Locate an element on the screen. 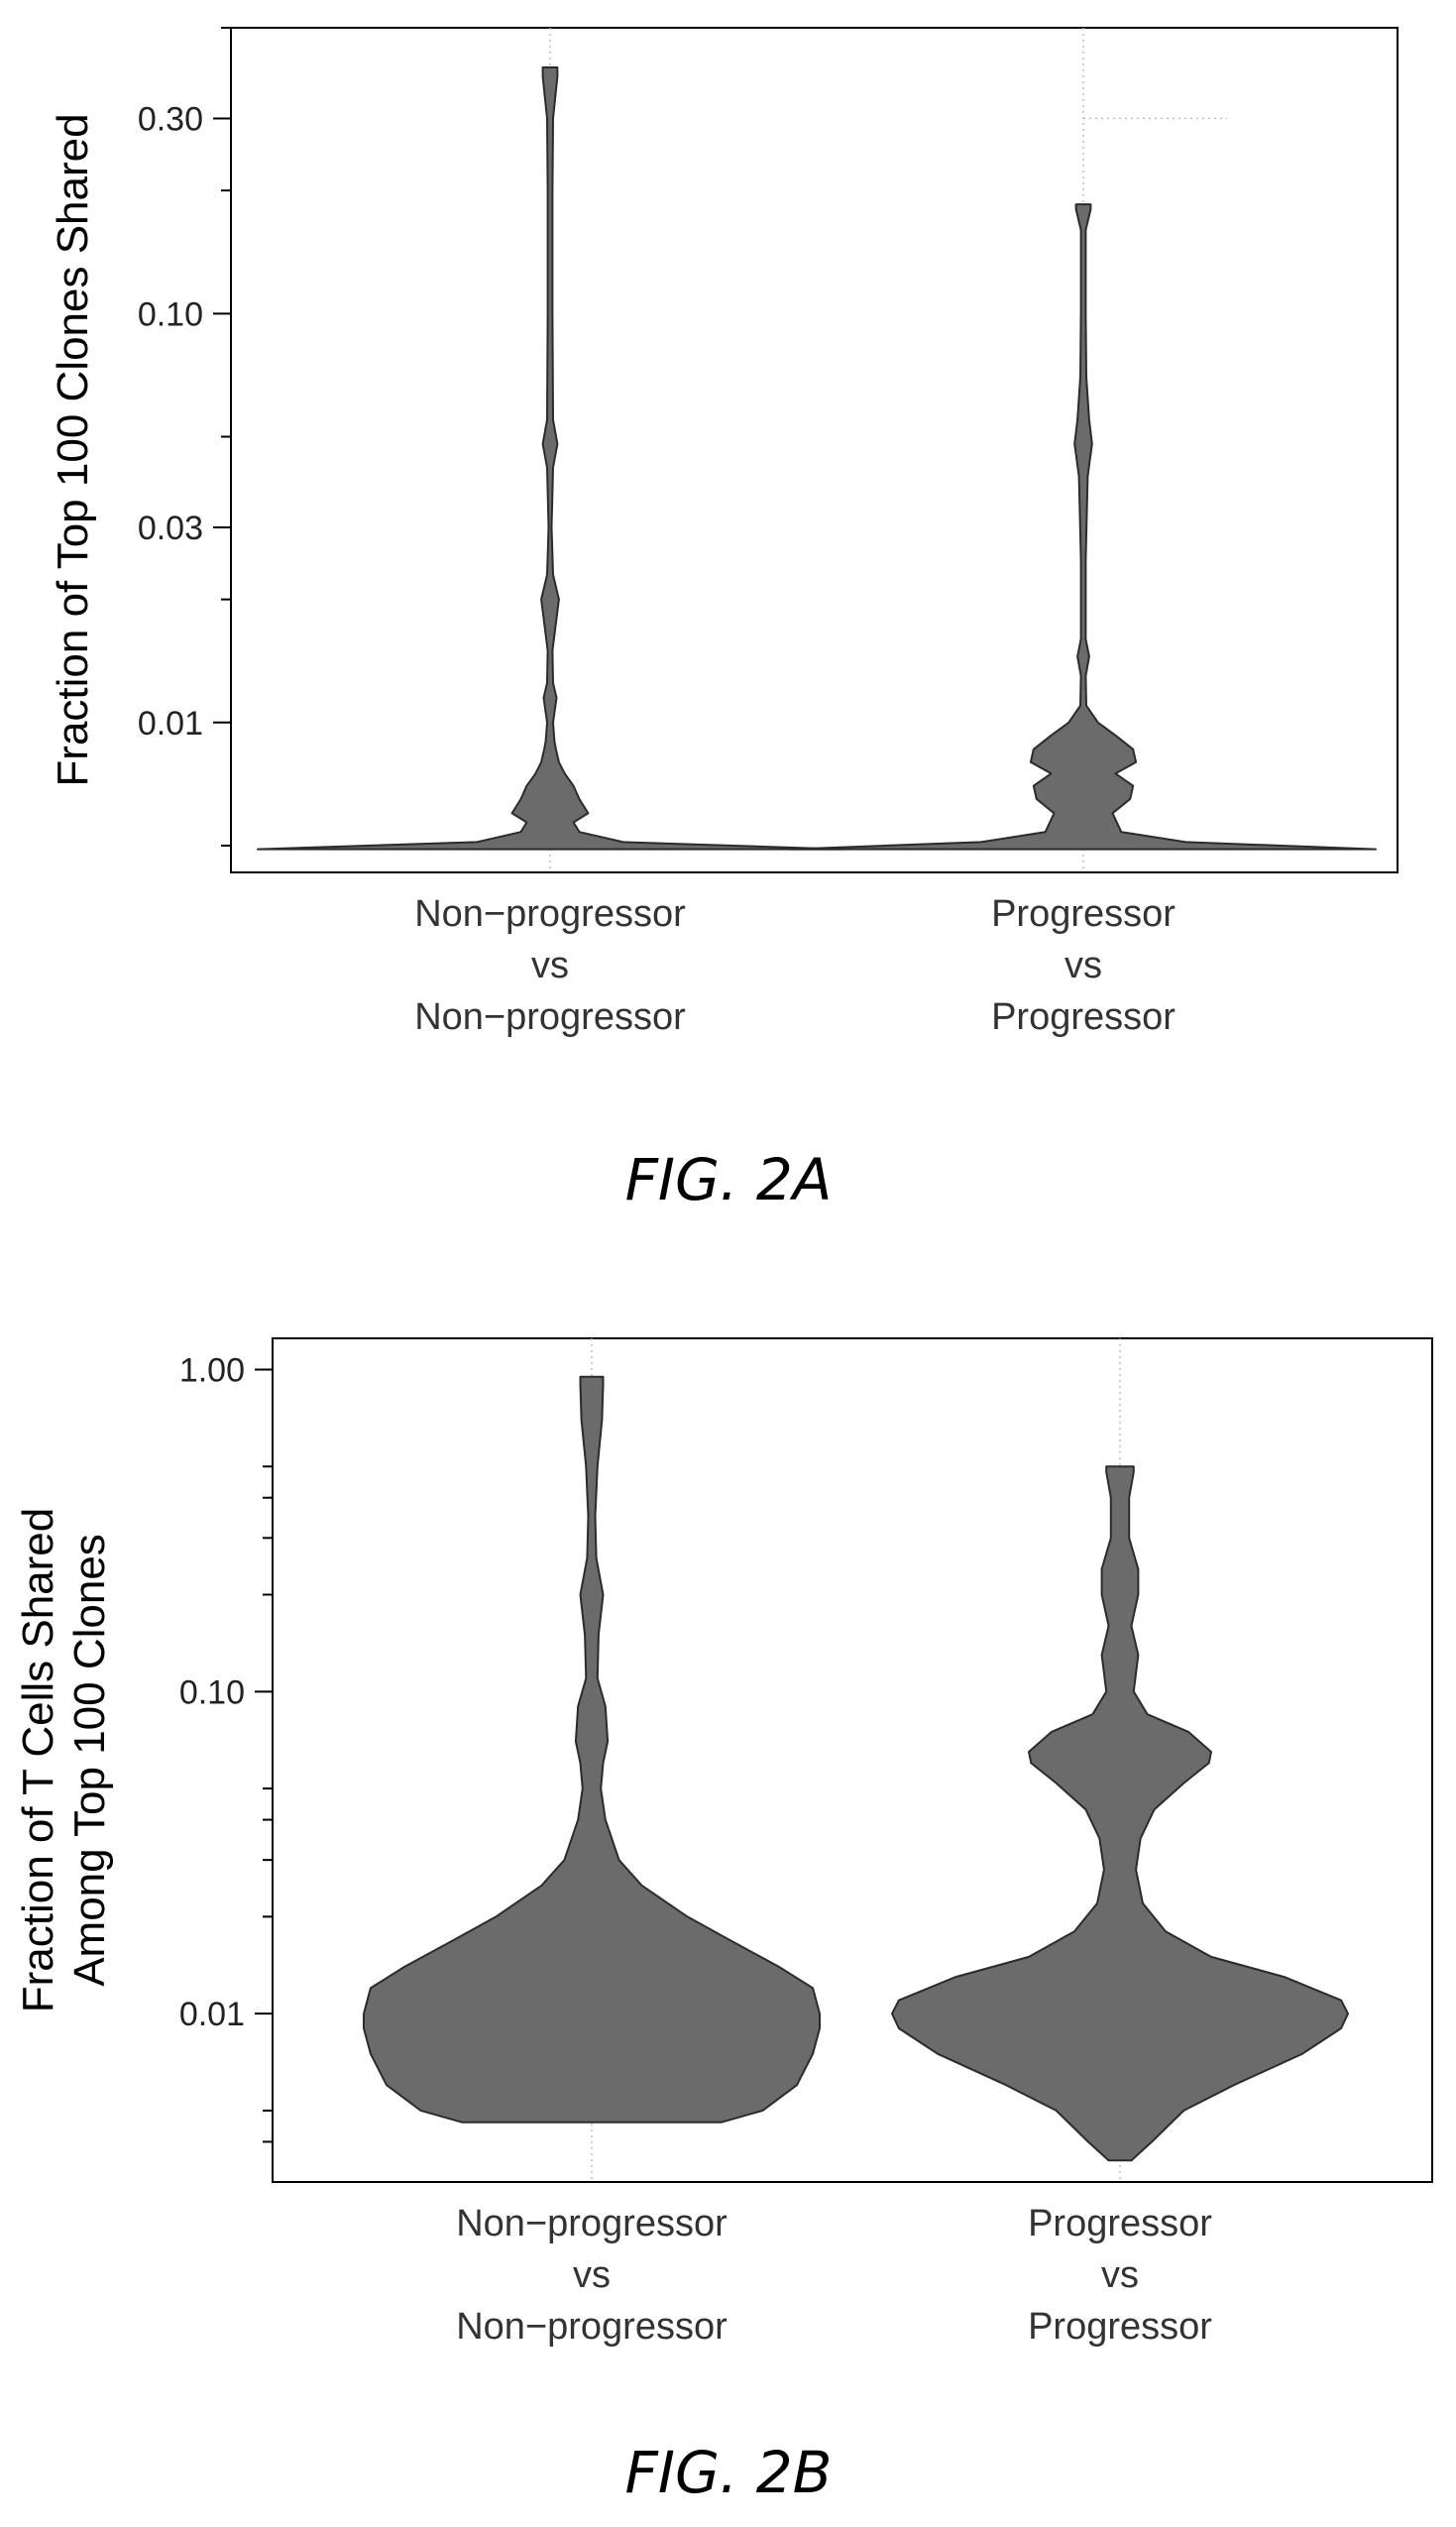  y-axis-label-line-0: Fraction of Top 100 Clones Shared is located at coordinates (73, 450).